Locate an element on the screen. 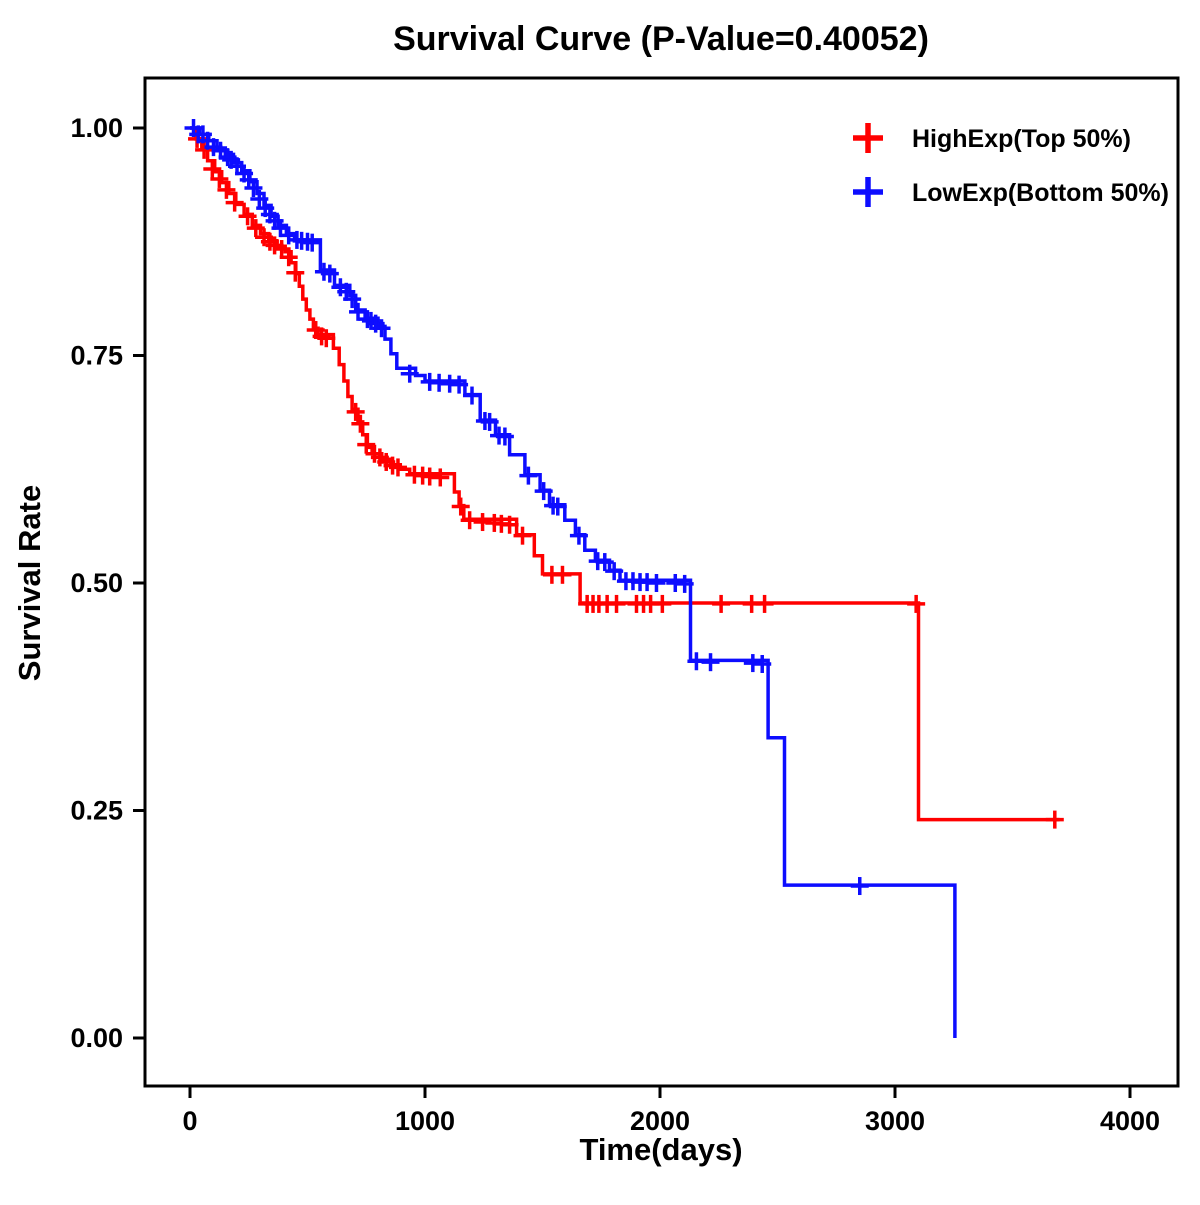 The width and height of the screenshot is (1200, 1205). x-tick-label: 3000 is located at coordinates (895, 1121).